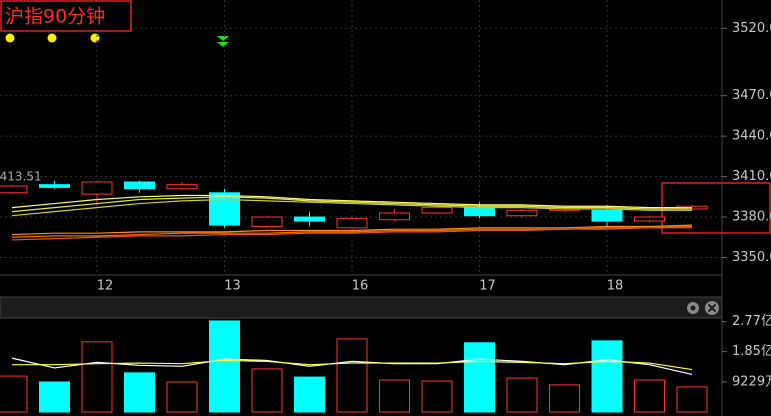 This screenshot has width=771, height=416. Describe the element at coordinates (712, 308) in the screenshot. I see `close-icon-x` at that location.